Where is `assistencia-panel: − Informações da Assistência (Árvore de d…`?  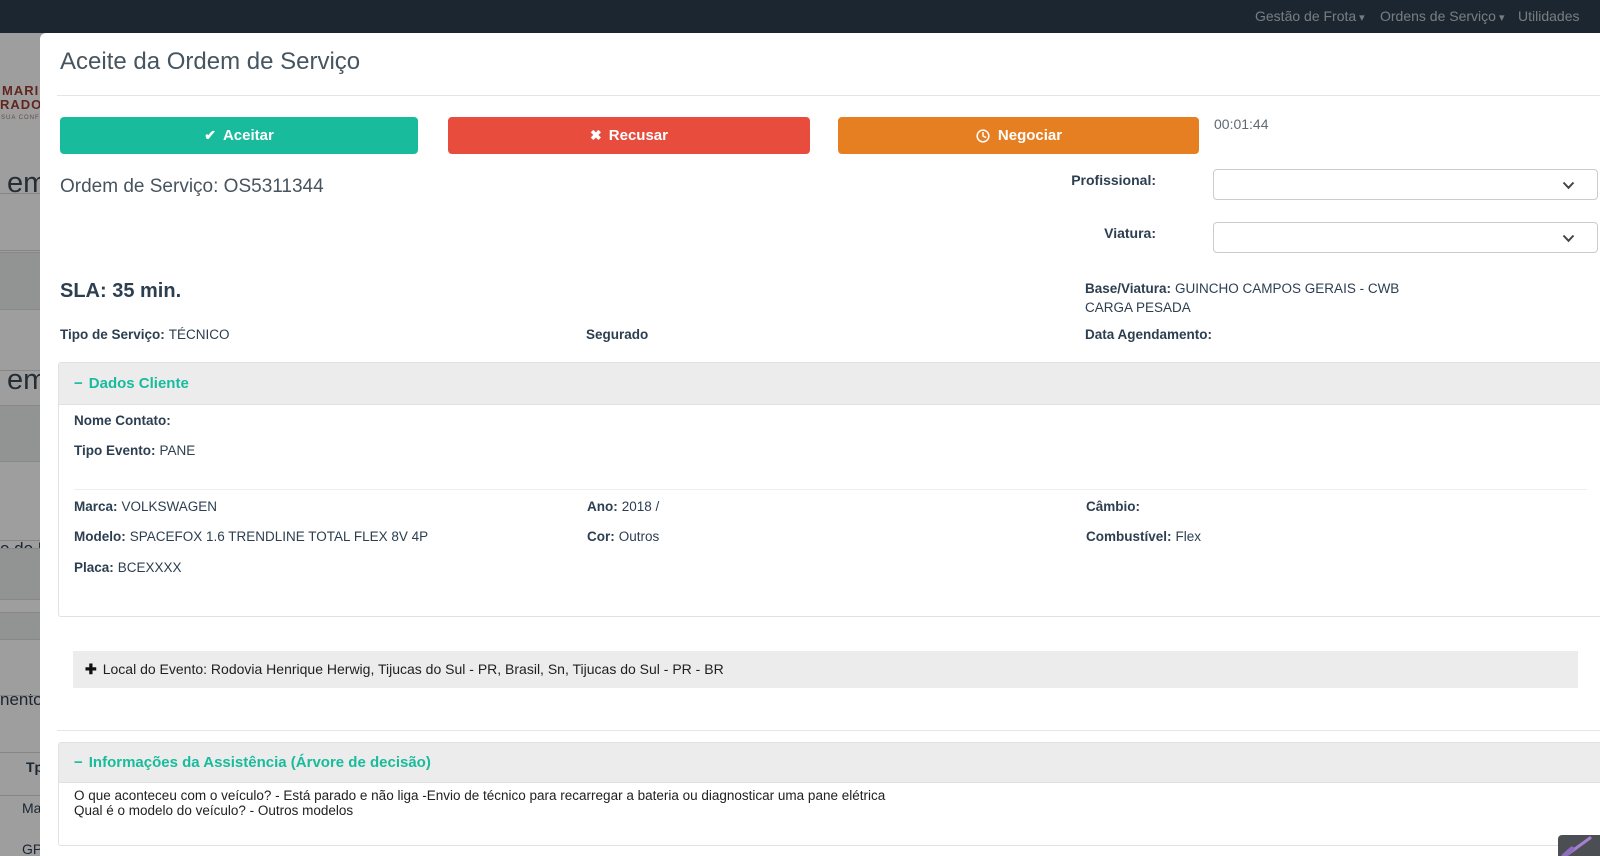 assistencia-panel: − Informações da Assistência (Árvore de d… is located at coordinates (829, 794).